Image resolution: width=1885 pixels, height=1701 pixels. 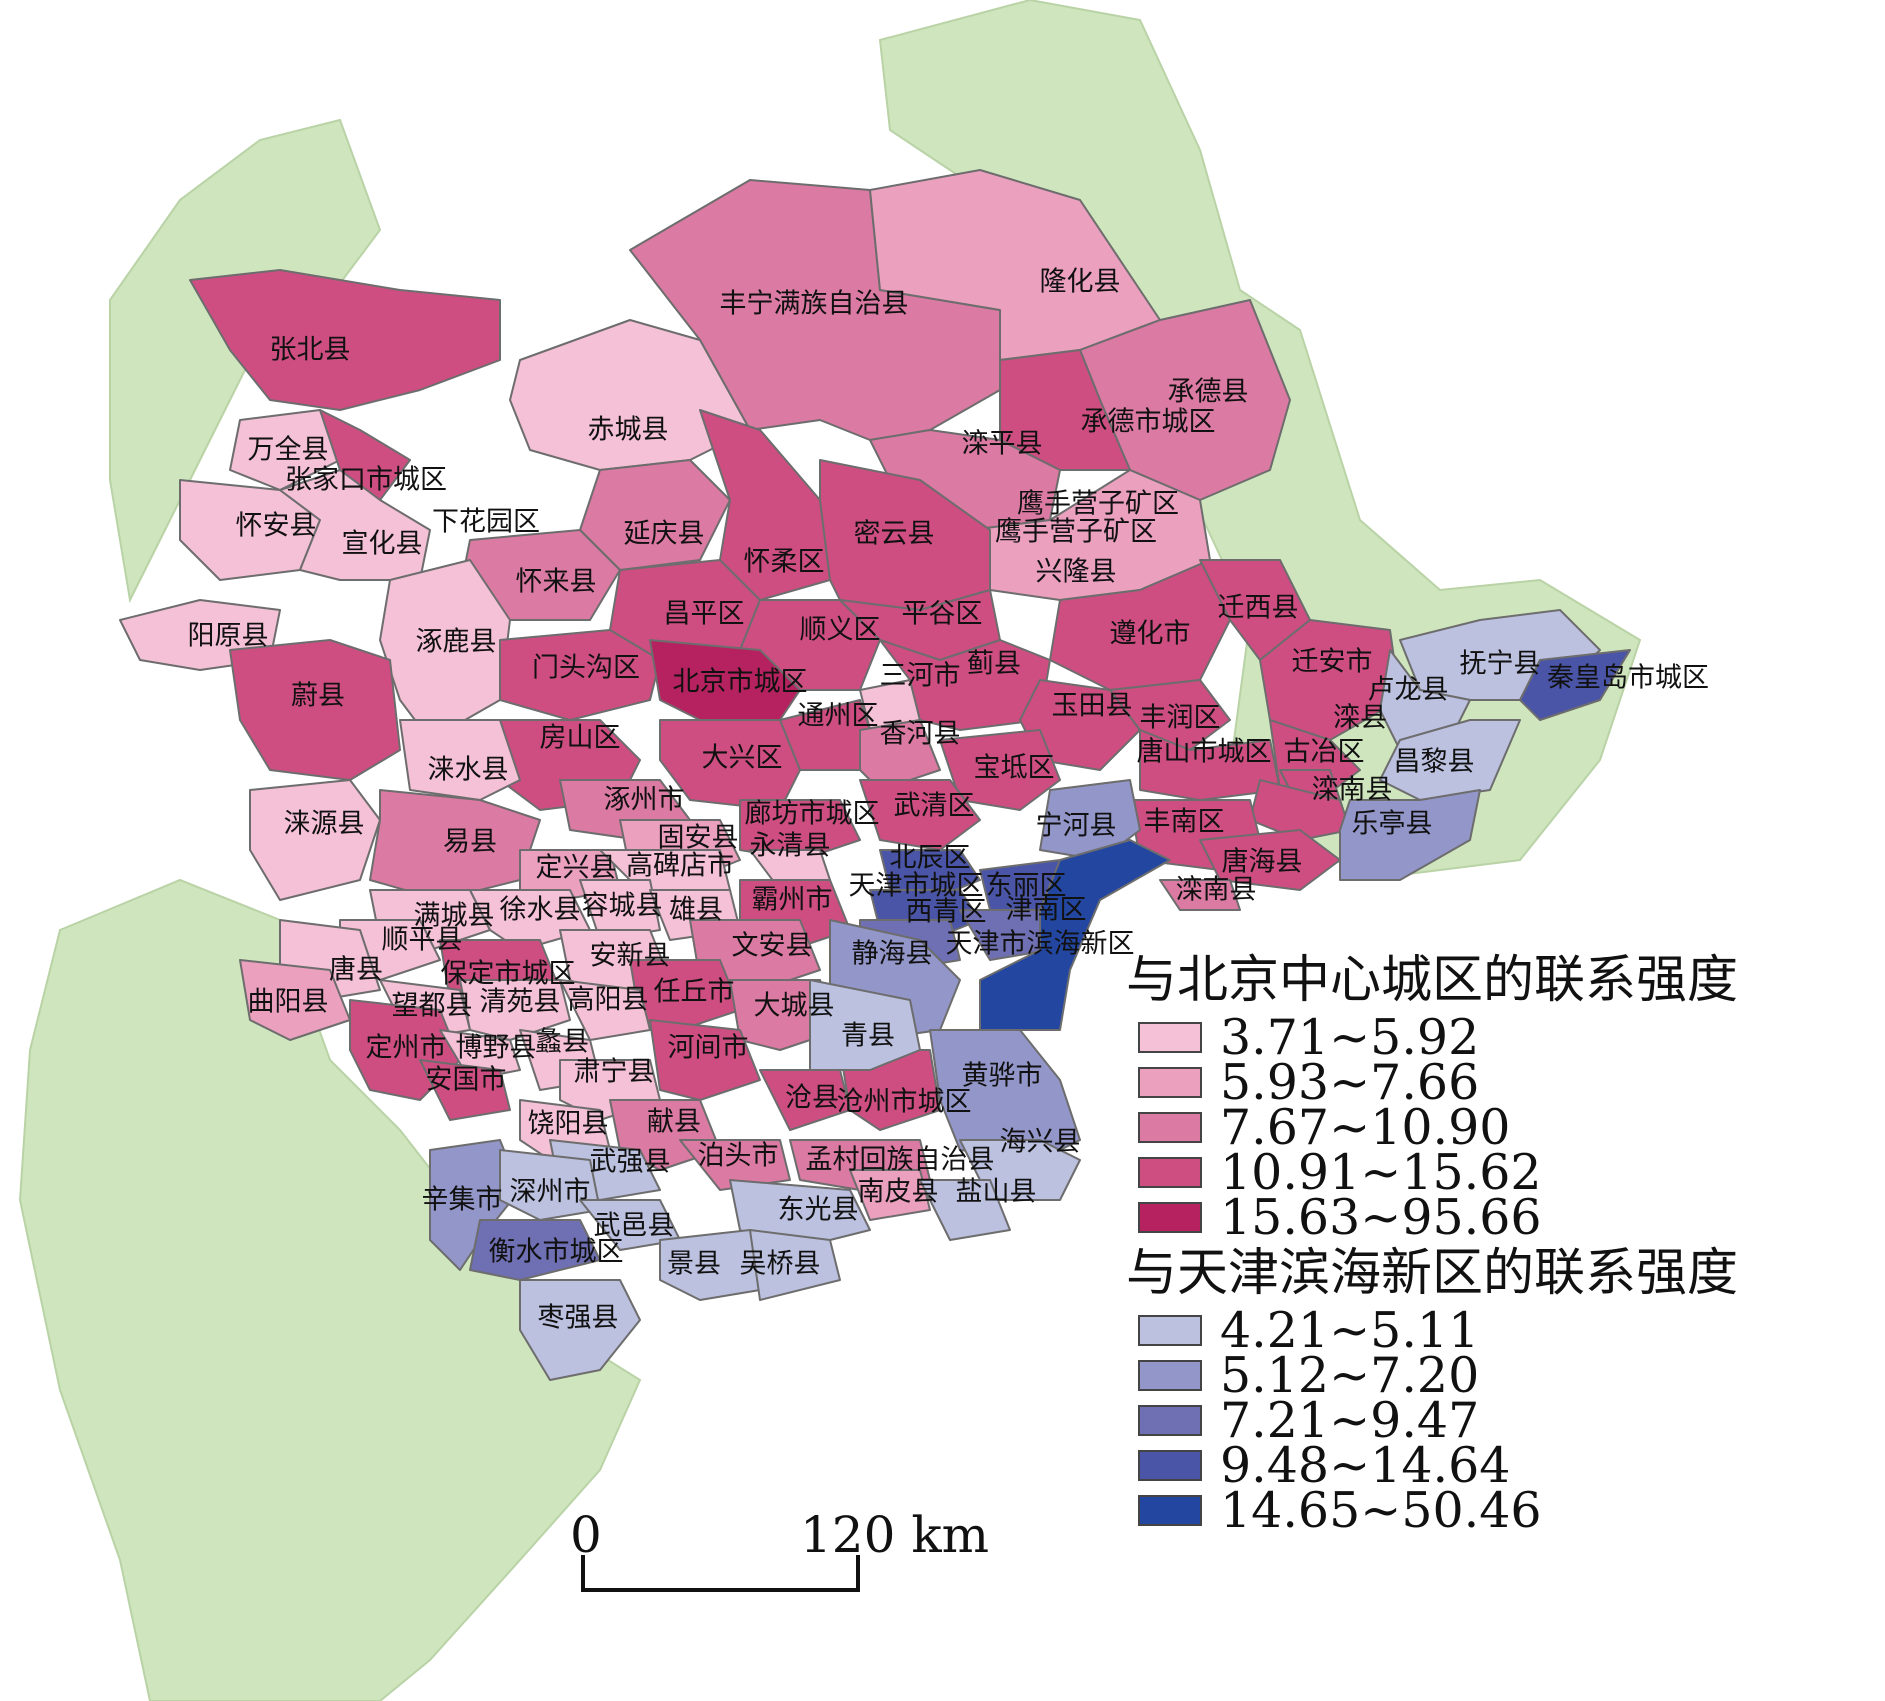 I want to click on place-label: 滦南县, so click(x=1352, y=790).